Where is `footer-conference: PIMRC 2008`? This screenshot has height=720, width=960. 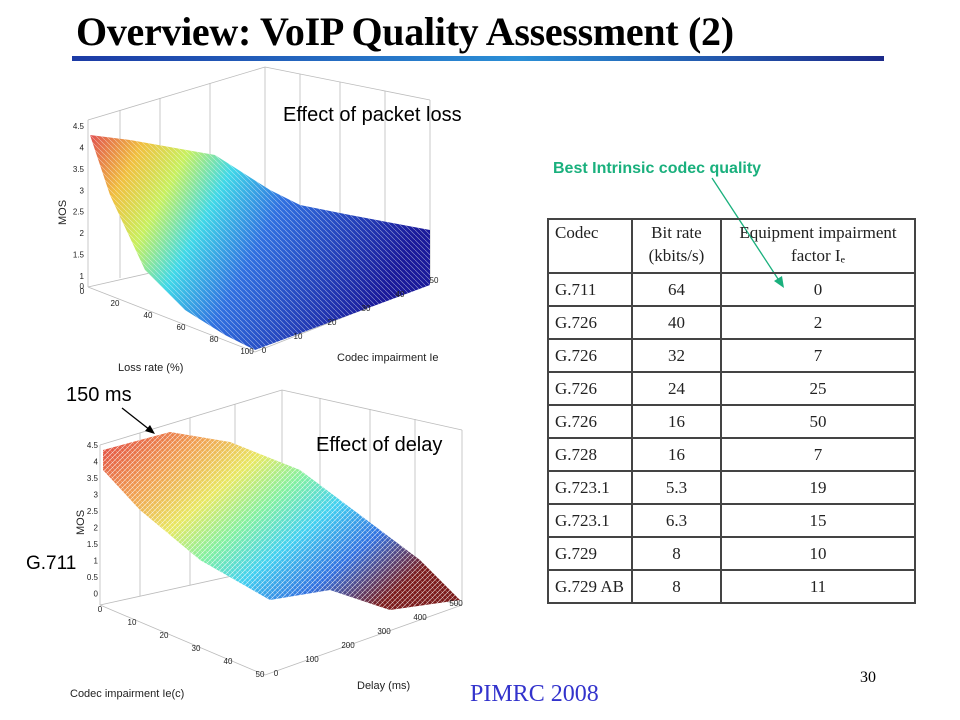 footer-conference: PIMRC 2008 is located at coordinates (534, 694).